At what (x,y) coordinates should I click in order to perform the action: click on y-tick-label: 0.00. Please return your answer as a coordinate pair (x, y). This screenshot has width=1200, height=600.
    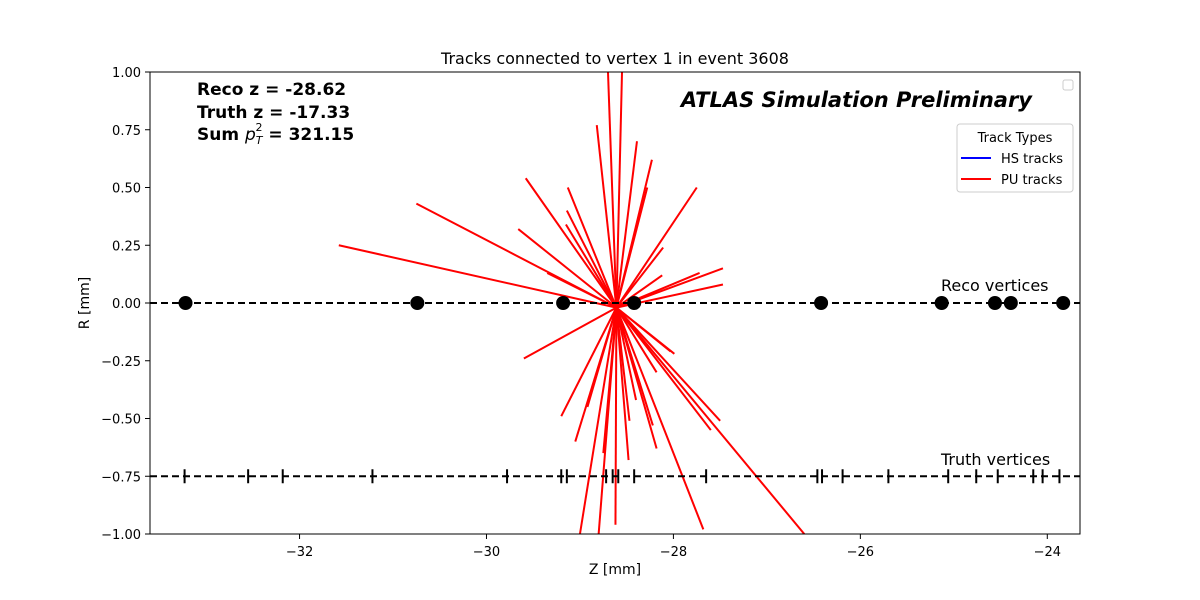
    Looking at the image, I should click on (126, 304).